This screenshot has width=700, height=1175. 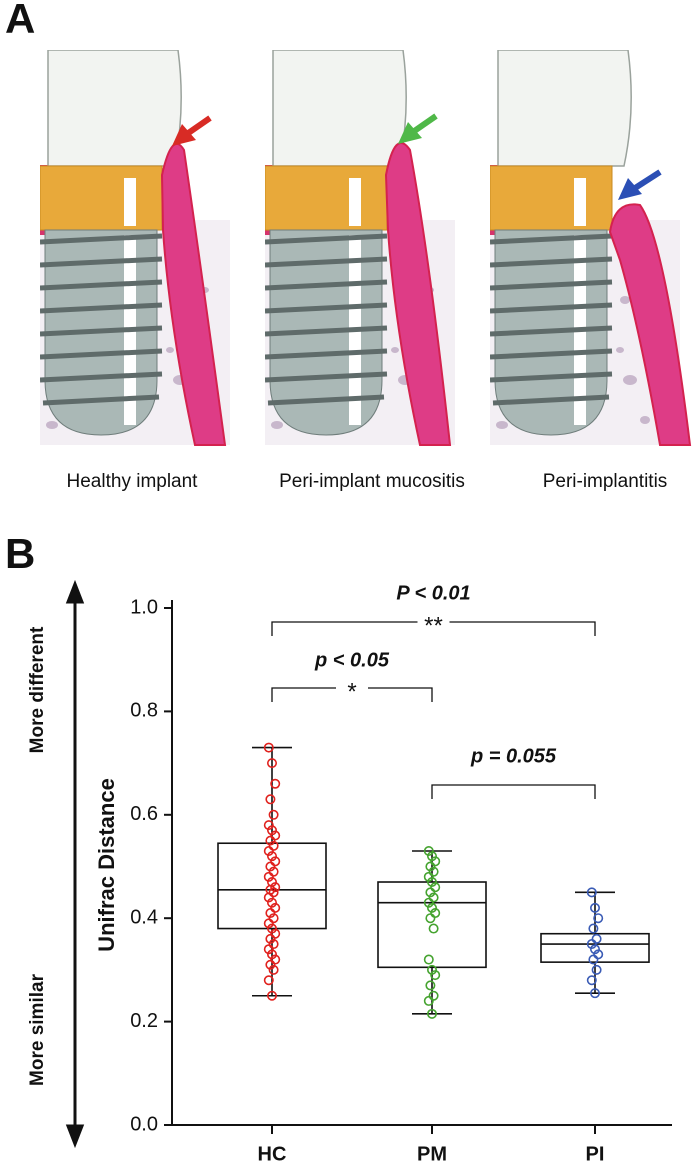 I want to click on scale-arrow, so click(x=75, y=864).